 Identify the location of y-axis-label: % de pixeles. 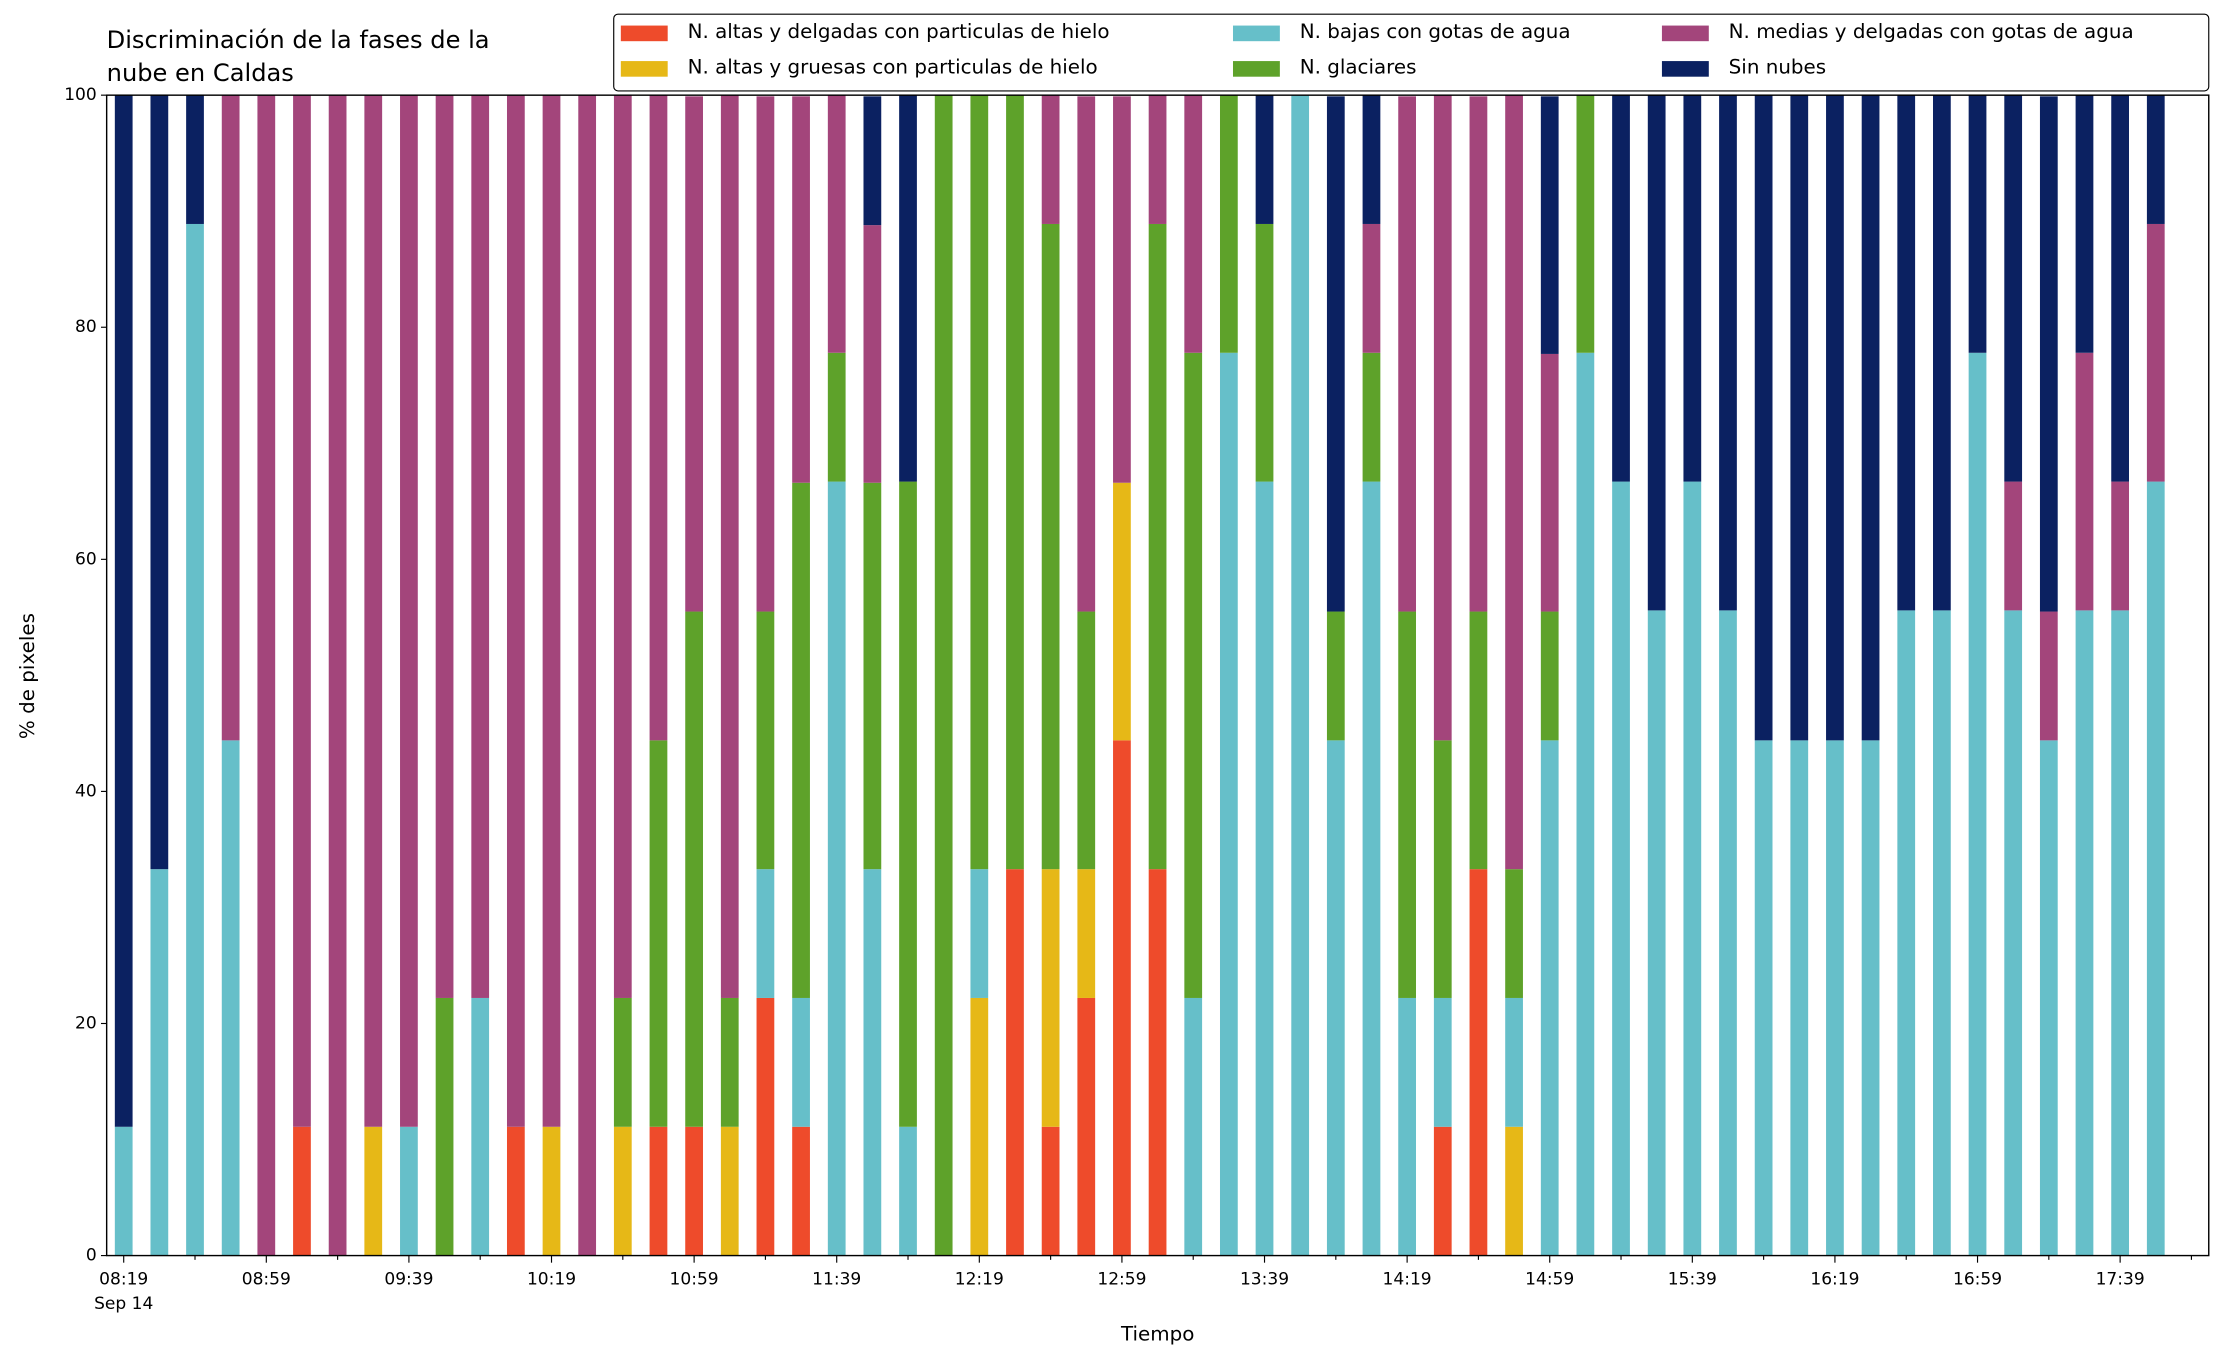
(27, 676).